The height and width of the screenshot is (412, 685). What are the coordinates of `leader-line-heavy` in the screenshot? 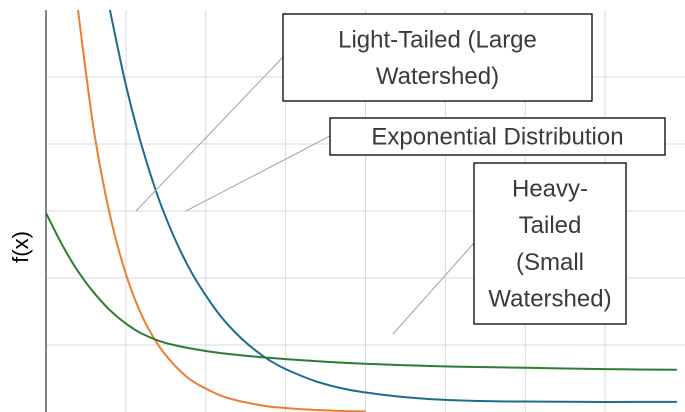 It's located at (433, 288).